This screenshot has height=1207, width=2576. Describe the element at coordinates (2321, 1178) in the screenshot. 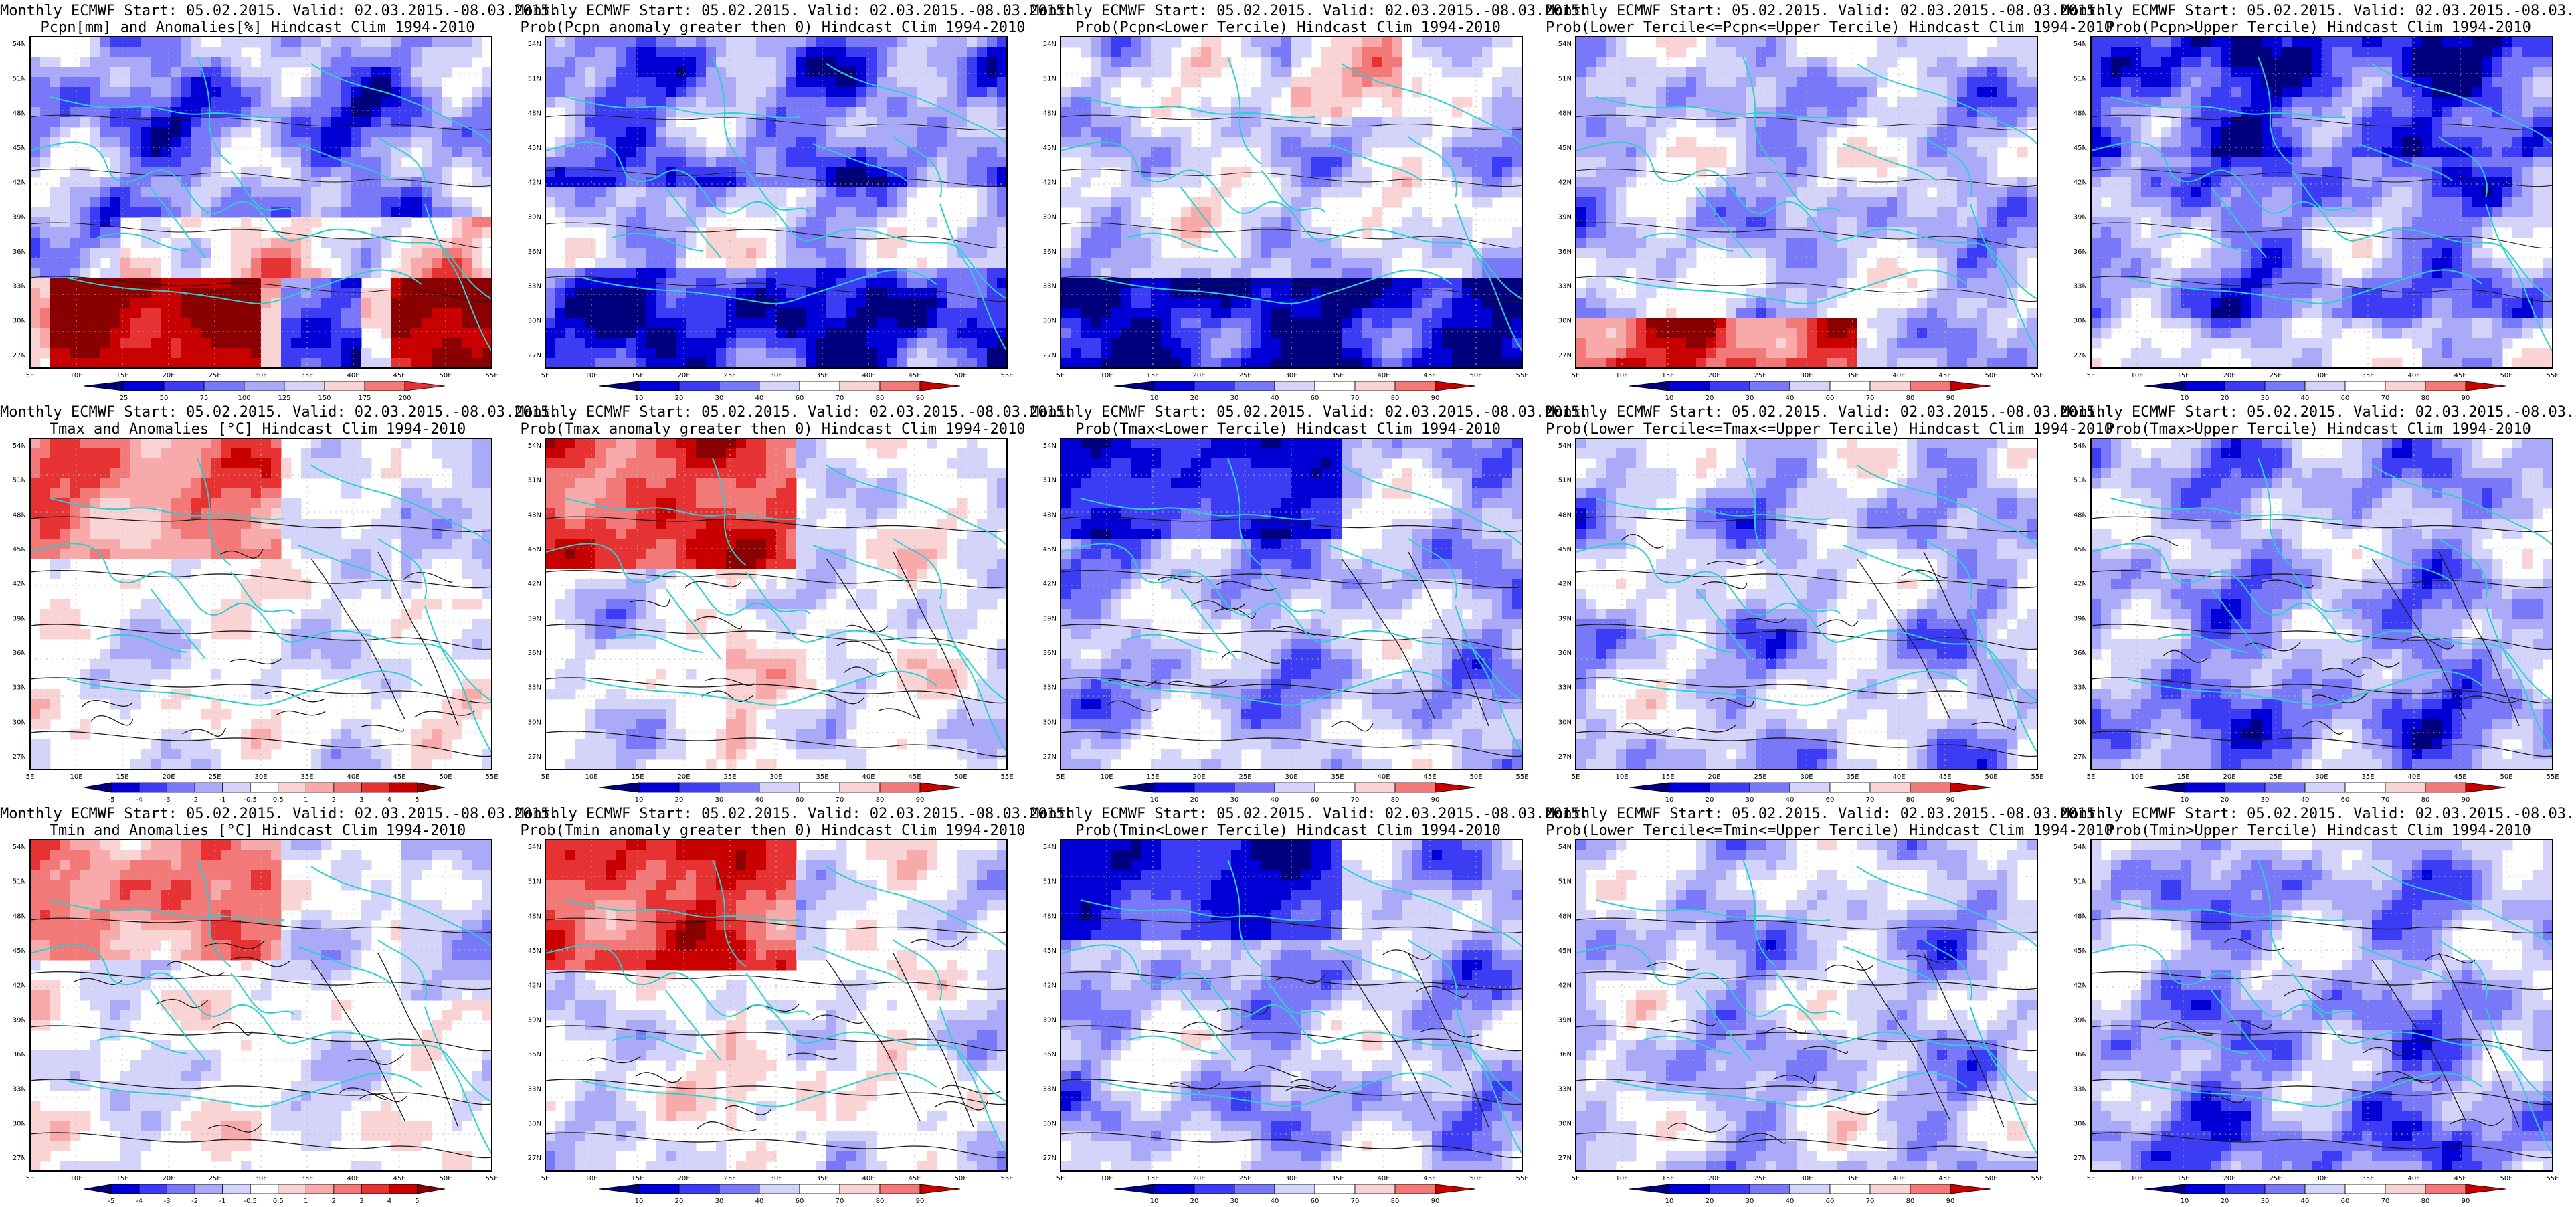

I see `lon-label: 30E` at that location.